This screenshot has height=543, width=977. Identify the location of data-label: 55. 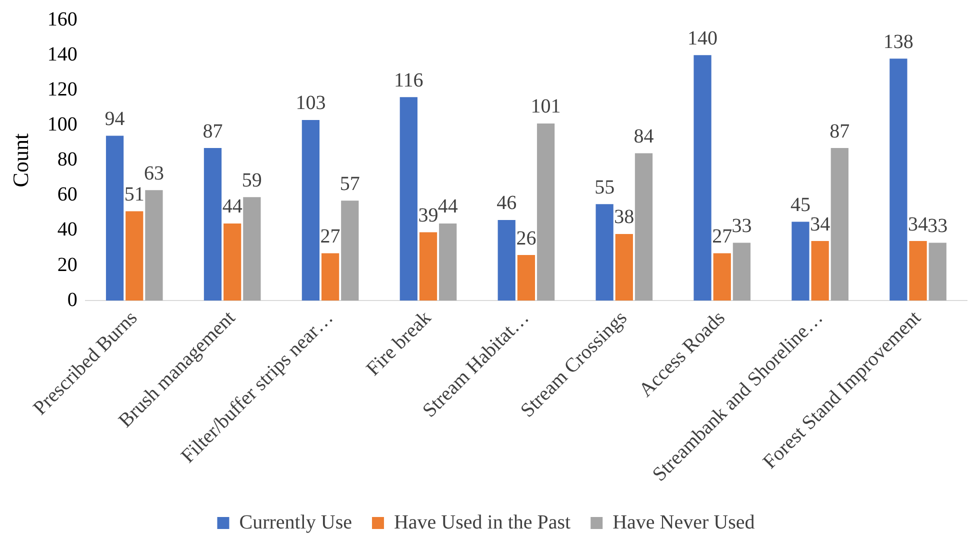
(604, 187).